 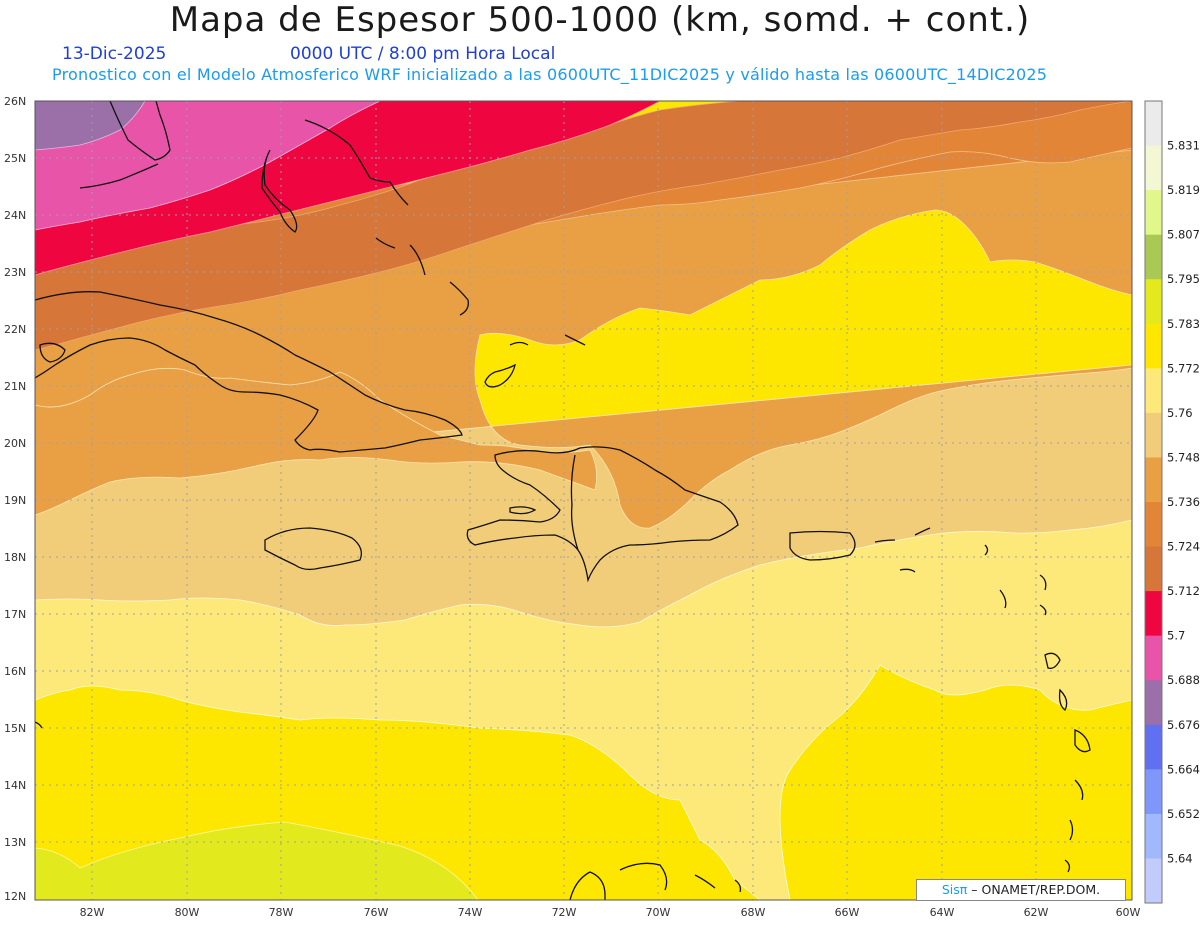 I want to click on lat-label: 25N, so click(x=15, y=158).